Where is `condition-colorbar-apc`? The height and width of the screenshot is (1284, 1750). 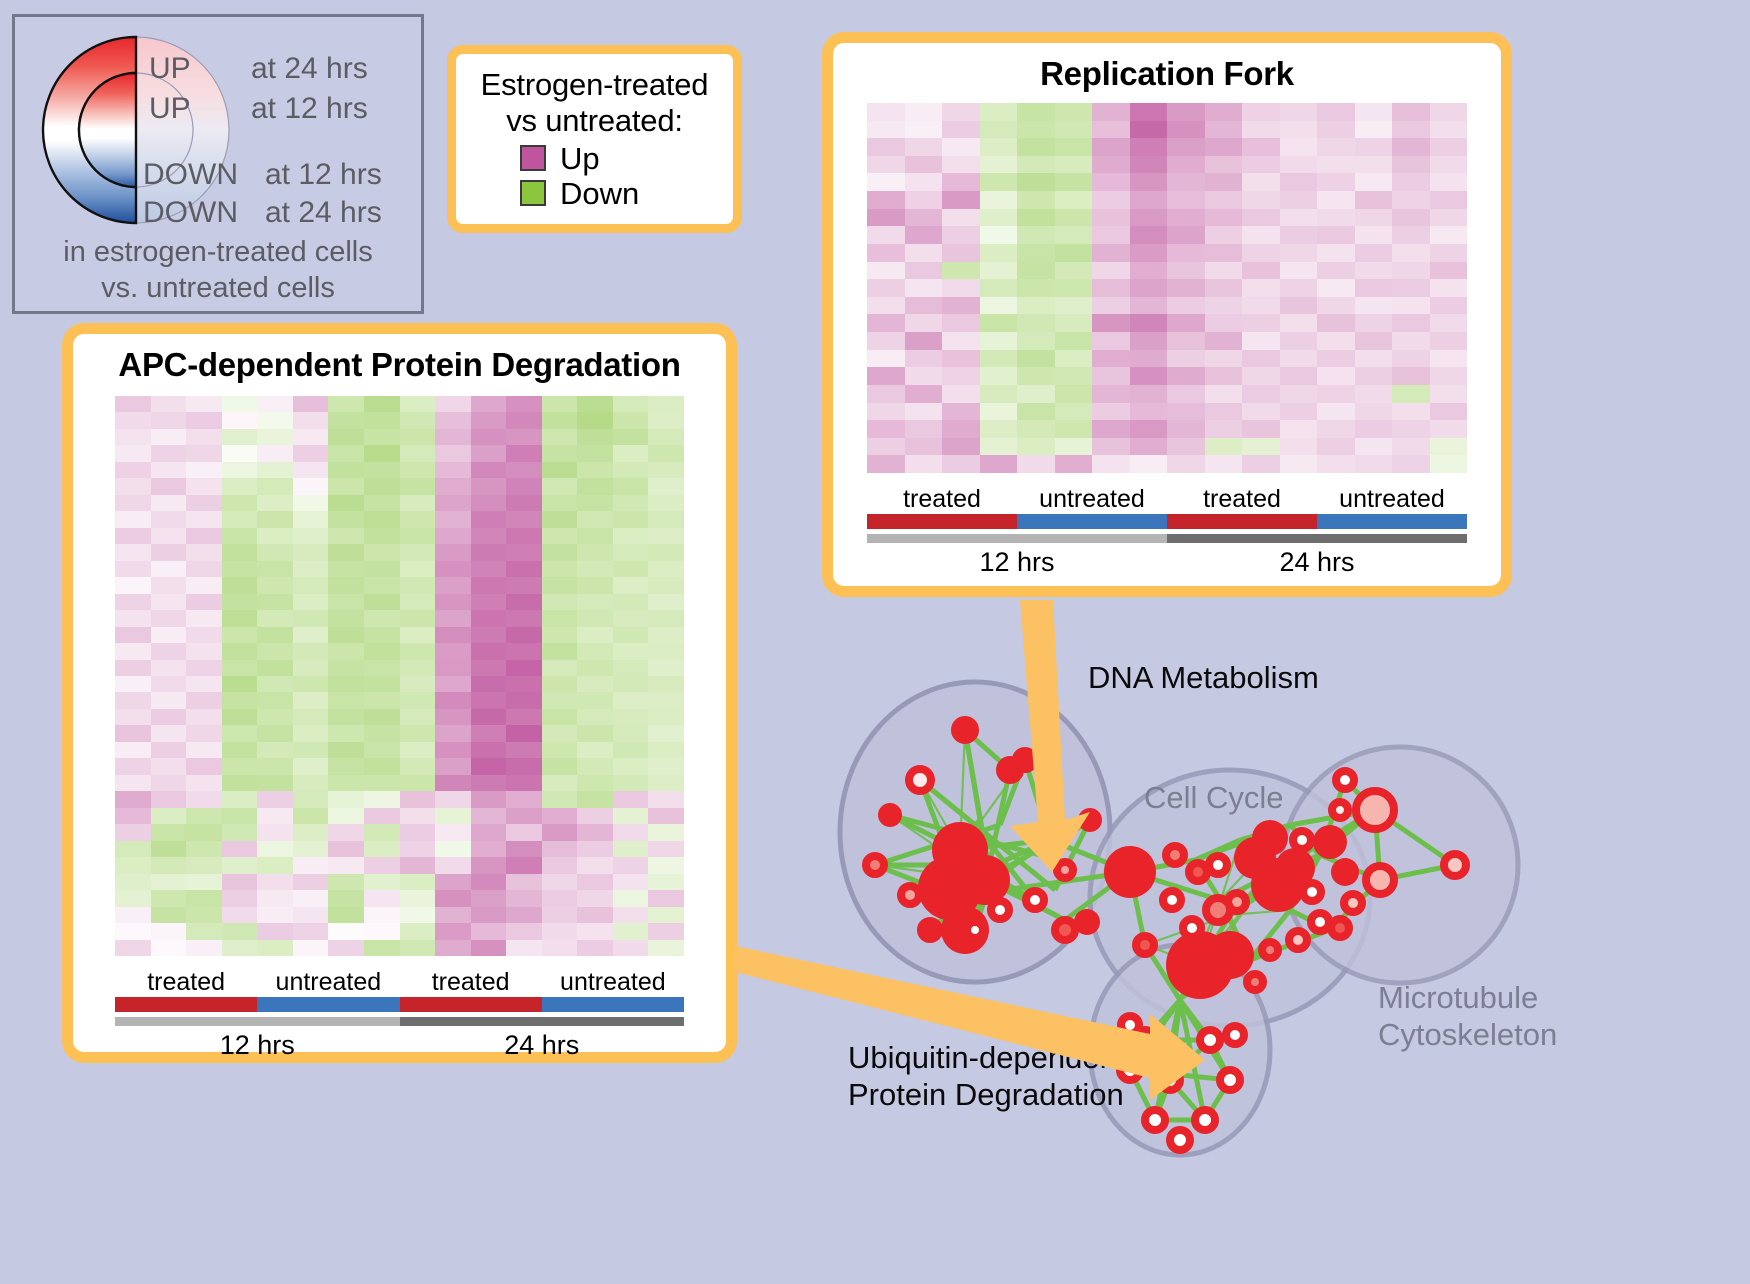 condition-colorbar-apc is located at coordinates (399, 1004).